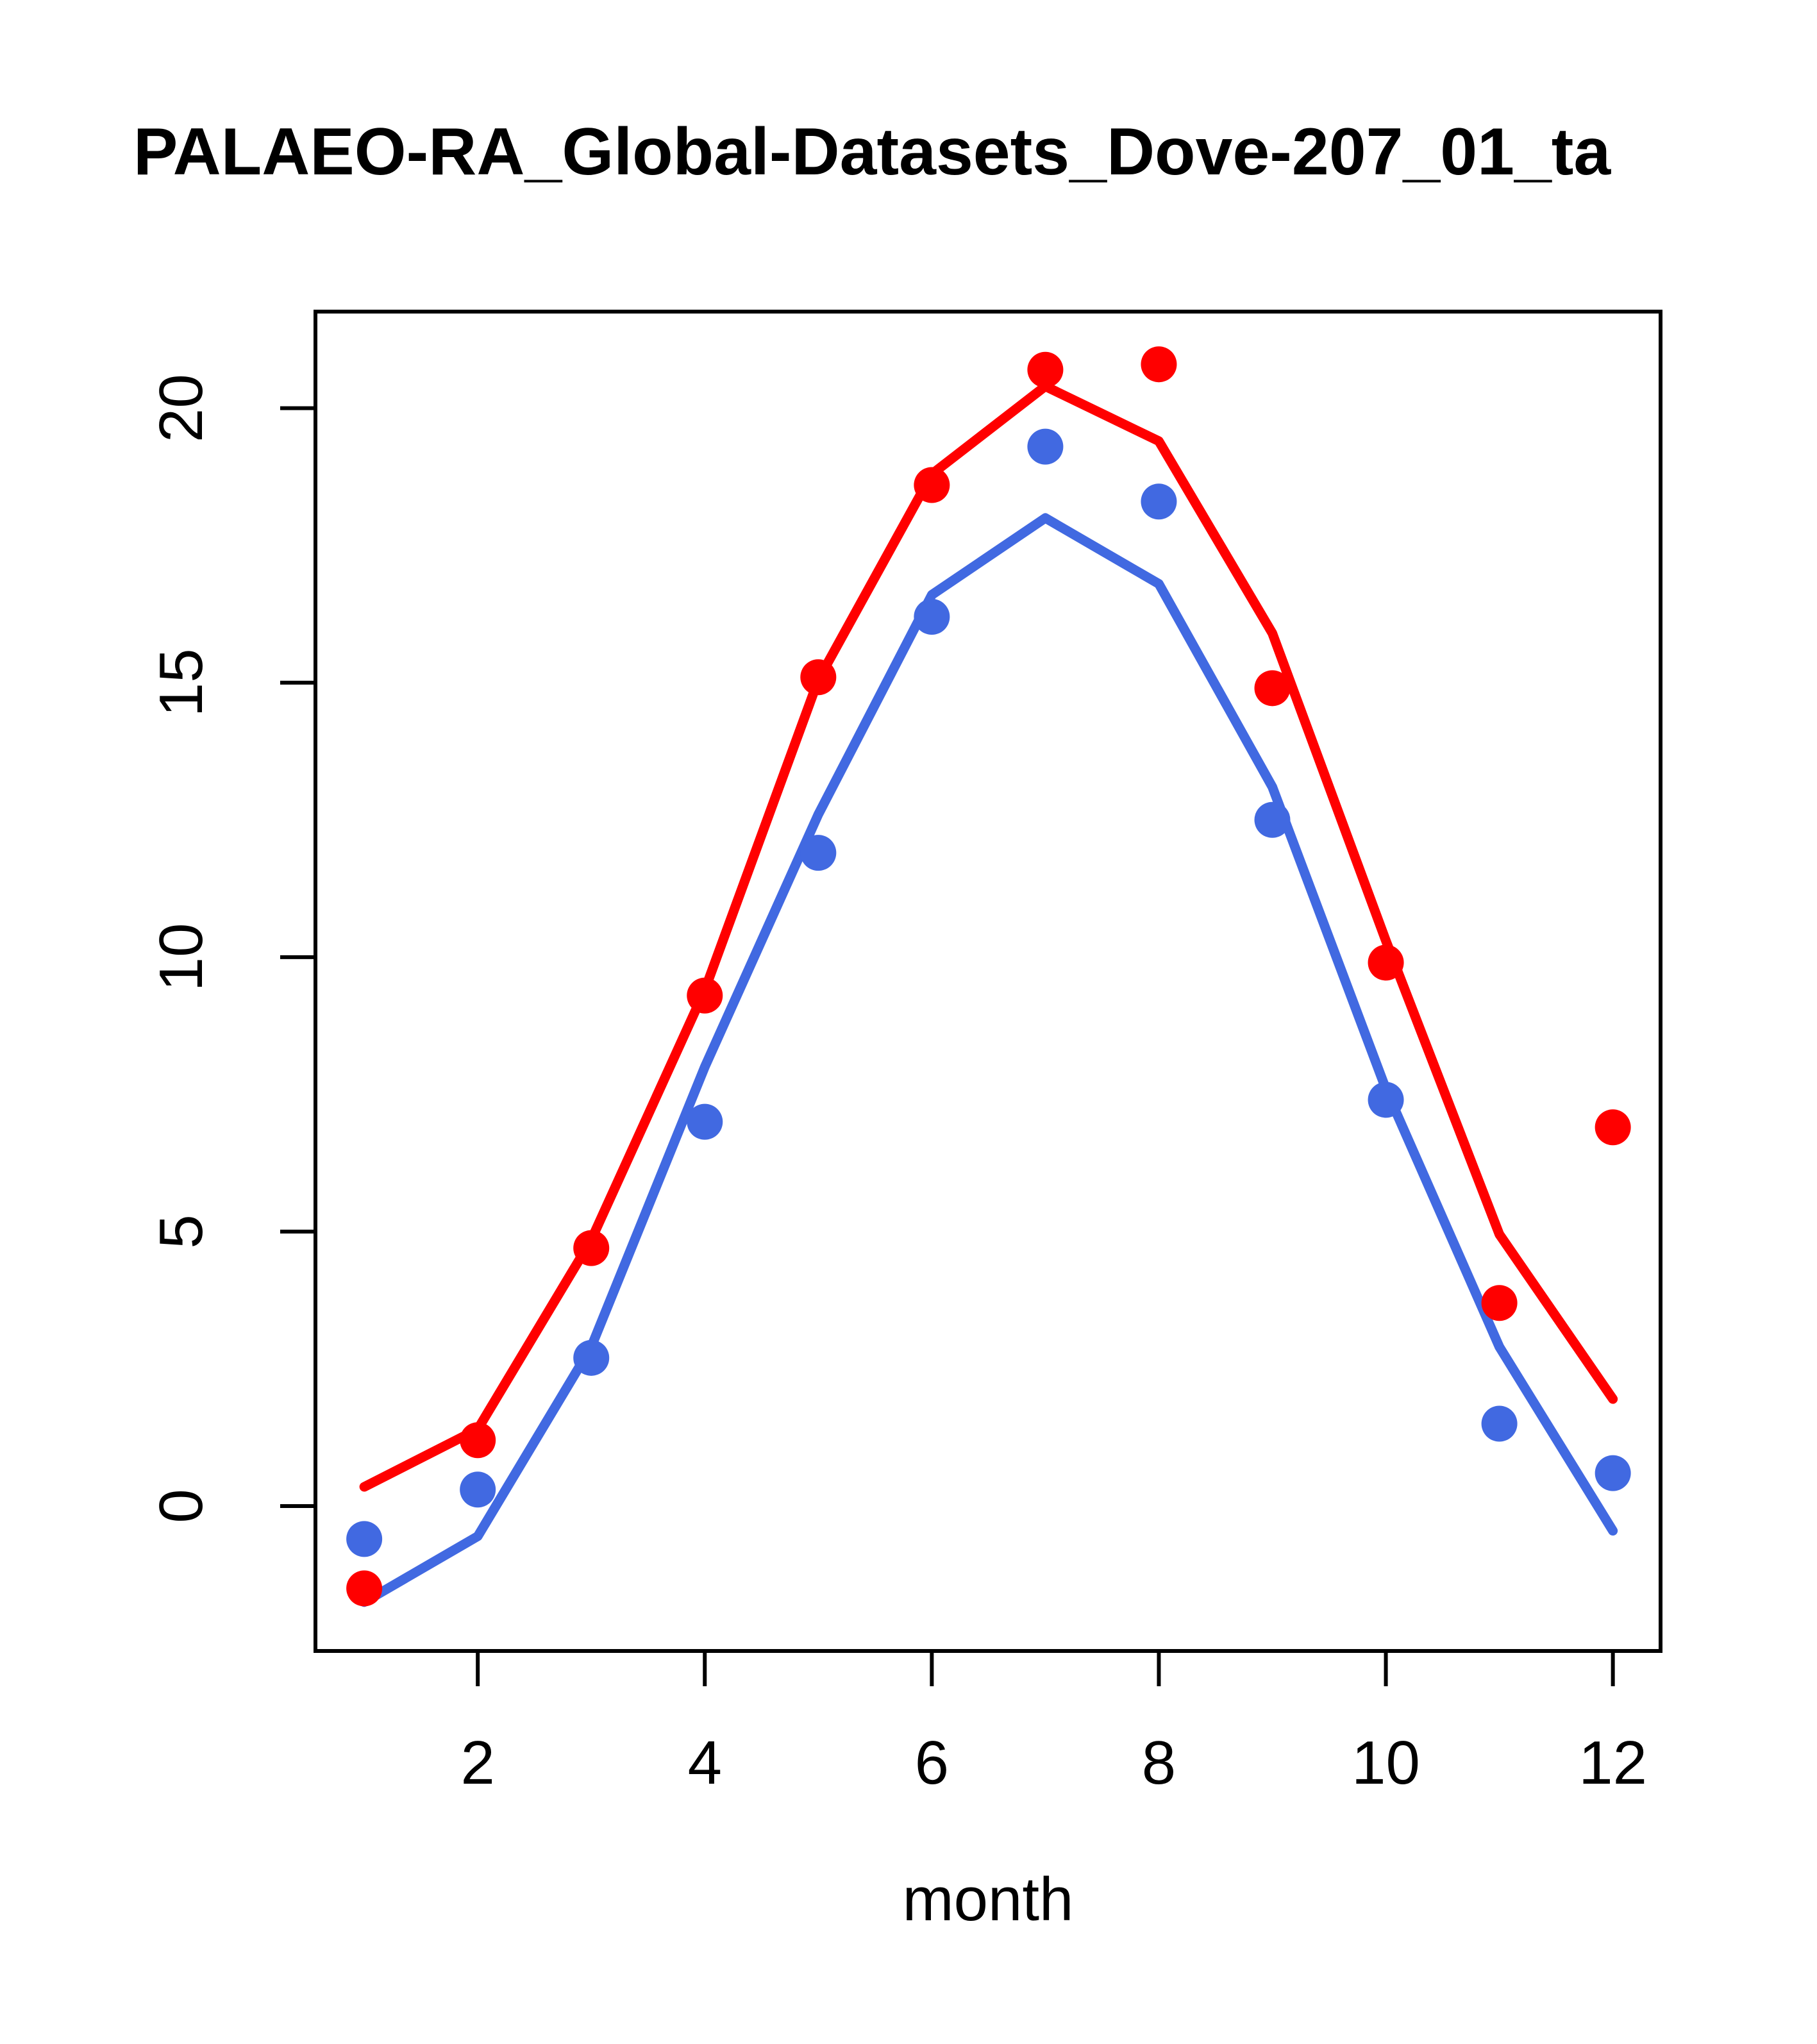  I want to click on y-tick-label: 10, so click(181, 957).